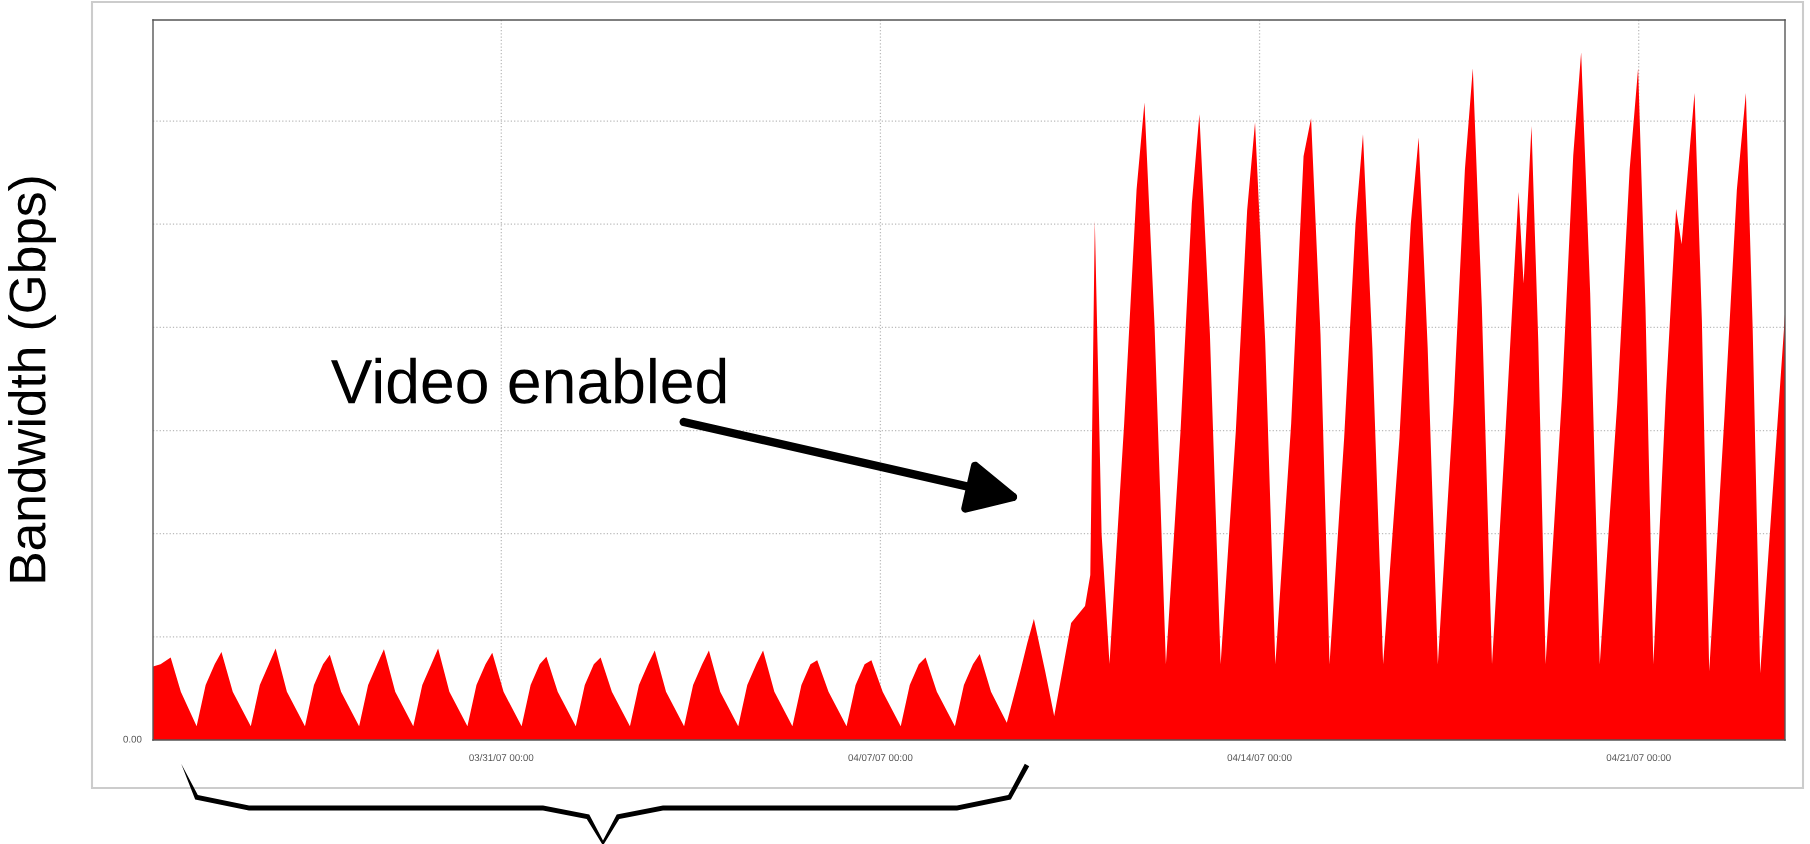  I want to click on x-tick-label: 04/07/07 00:00, so click(880, 757).